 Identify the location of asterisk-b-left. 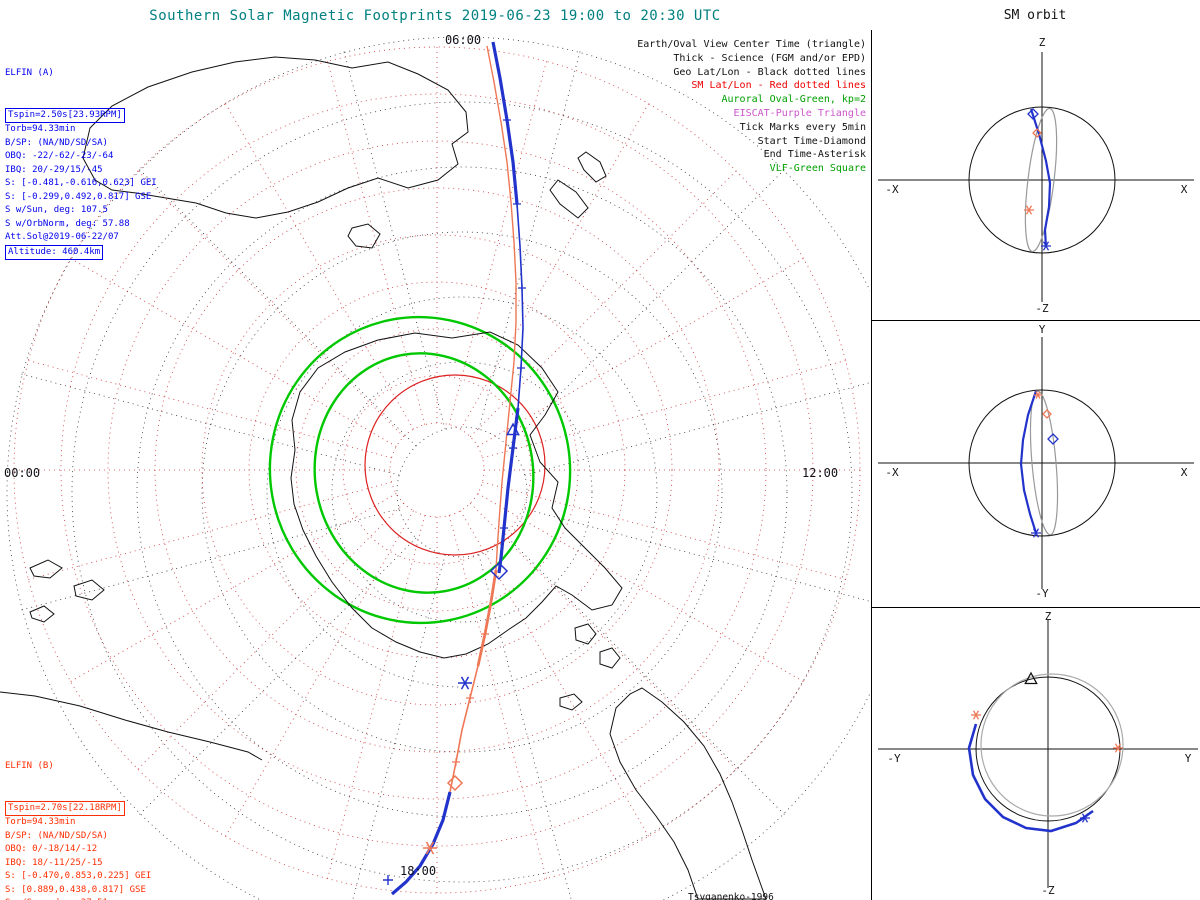
(976, 715).